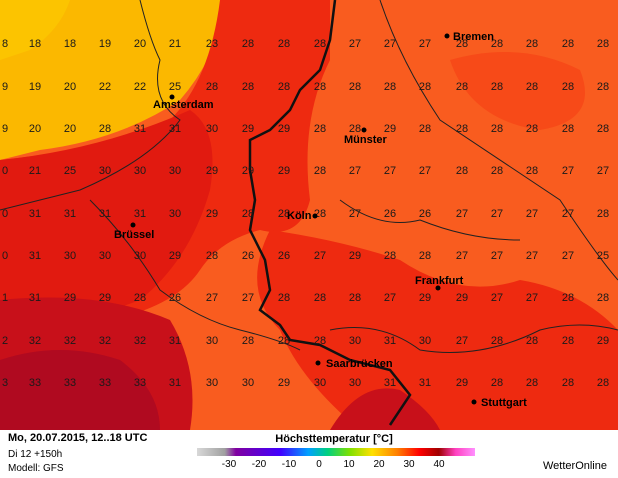 The height and width of the screenshot is (478, 618). What do you see at coordinates (299, 216) in the screenshot?
I see `city-label: Köln` at bounding box center [299, 216].